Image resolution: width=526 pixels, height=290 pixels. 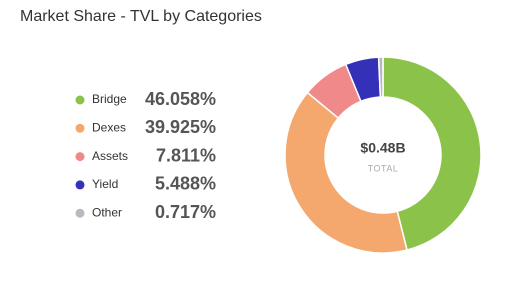 What do you see at coordinates (186, 155) in the screenshot?
I see `legend-value: 7.811%` at bounding box center [186, 155].